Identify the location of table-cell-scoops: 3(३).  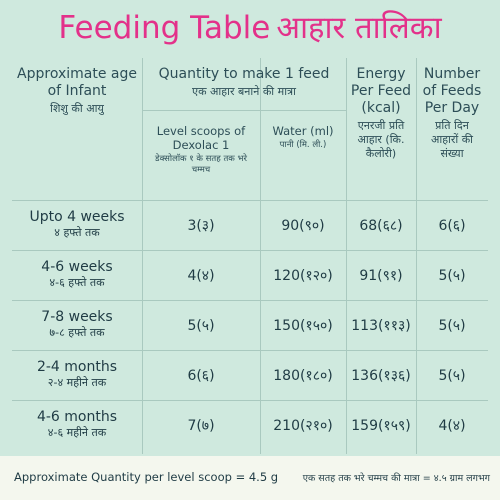
(201, 225).